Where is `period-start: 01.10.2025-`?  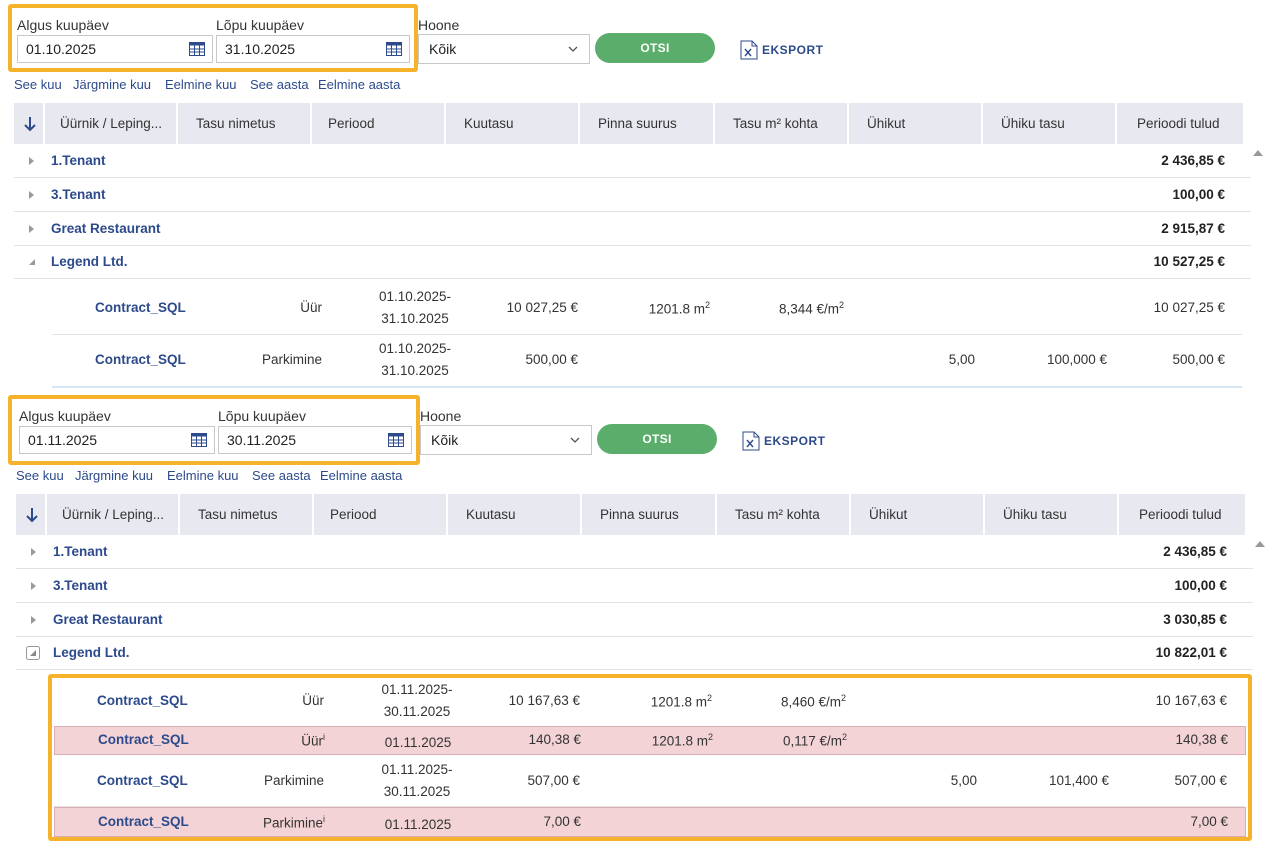 period-start: 01.10.2025- is located at coordinates (415, 296).